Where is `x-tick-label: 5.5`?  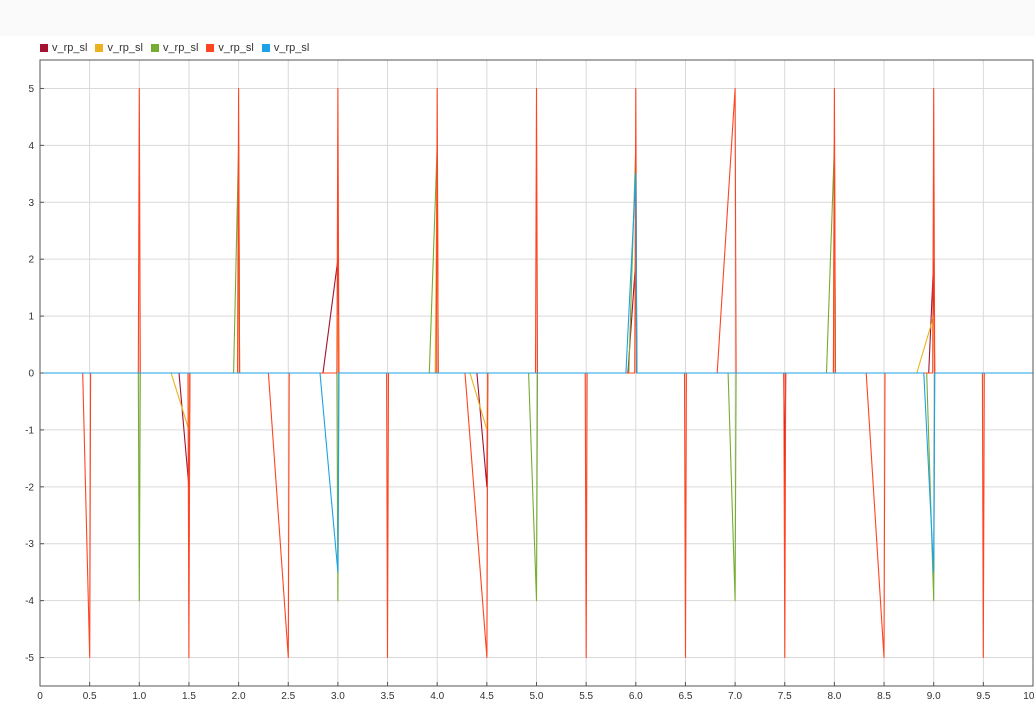
x-tick-label: 5.5 is located at coordinates (586, 696).